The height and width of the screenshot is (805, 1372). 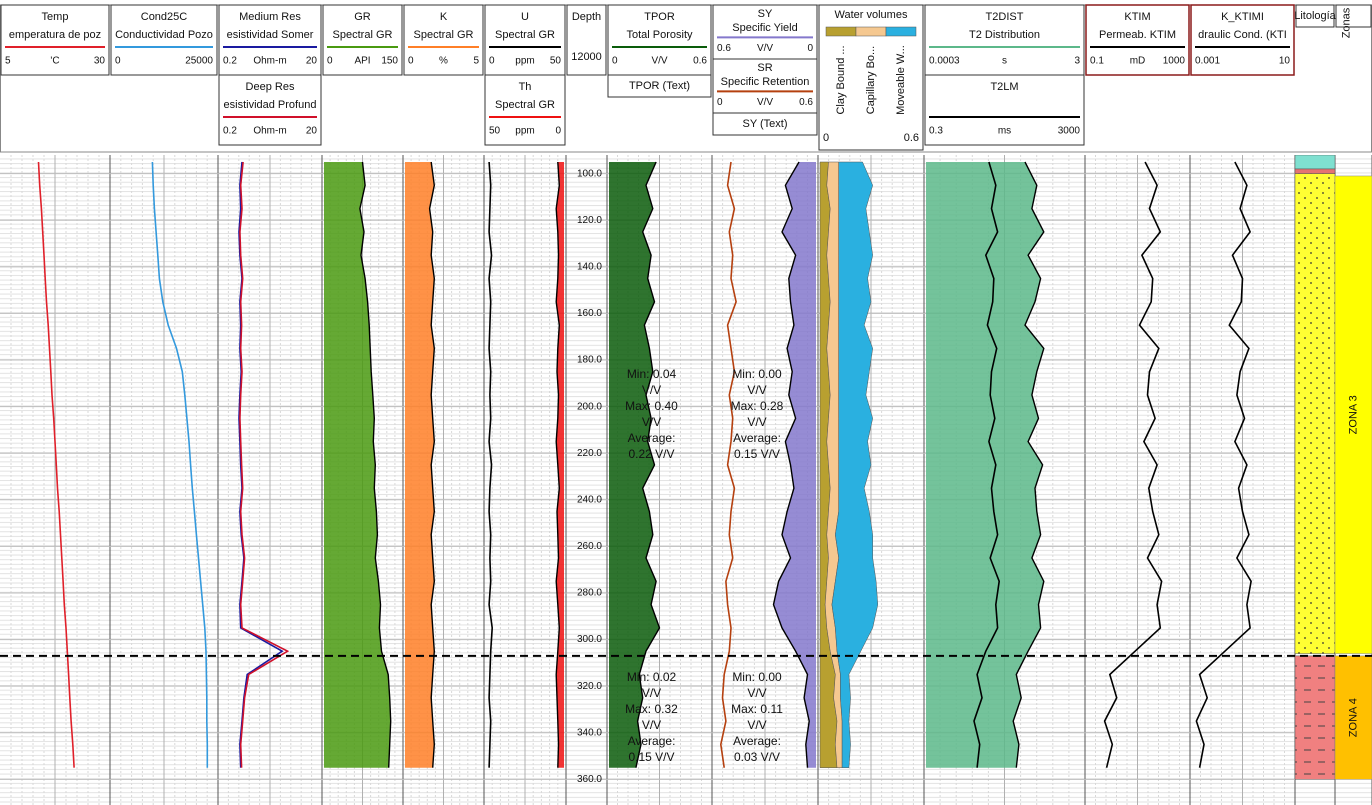 I want to click on depth-tick-label: 100.0, so click(x=589, y=173).